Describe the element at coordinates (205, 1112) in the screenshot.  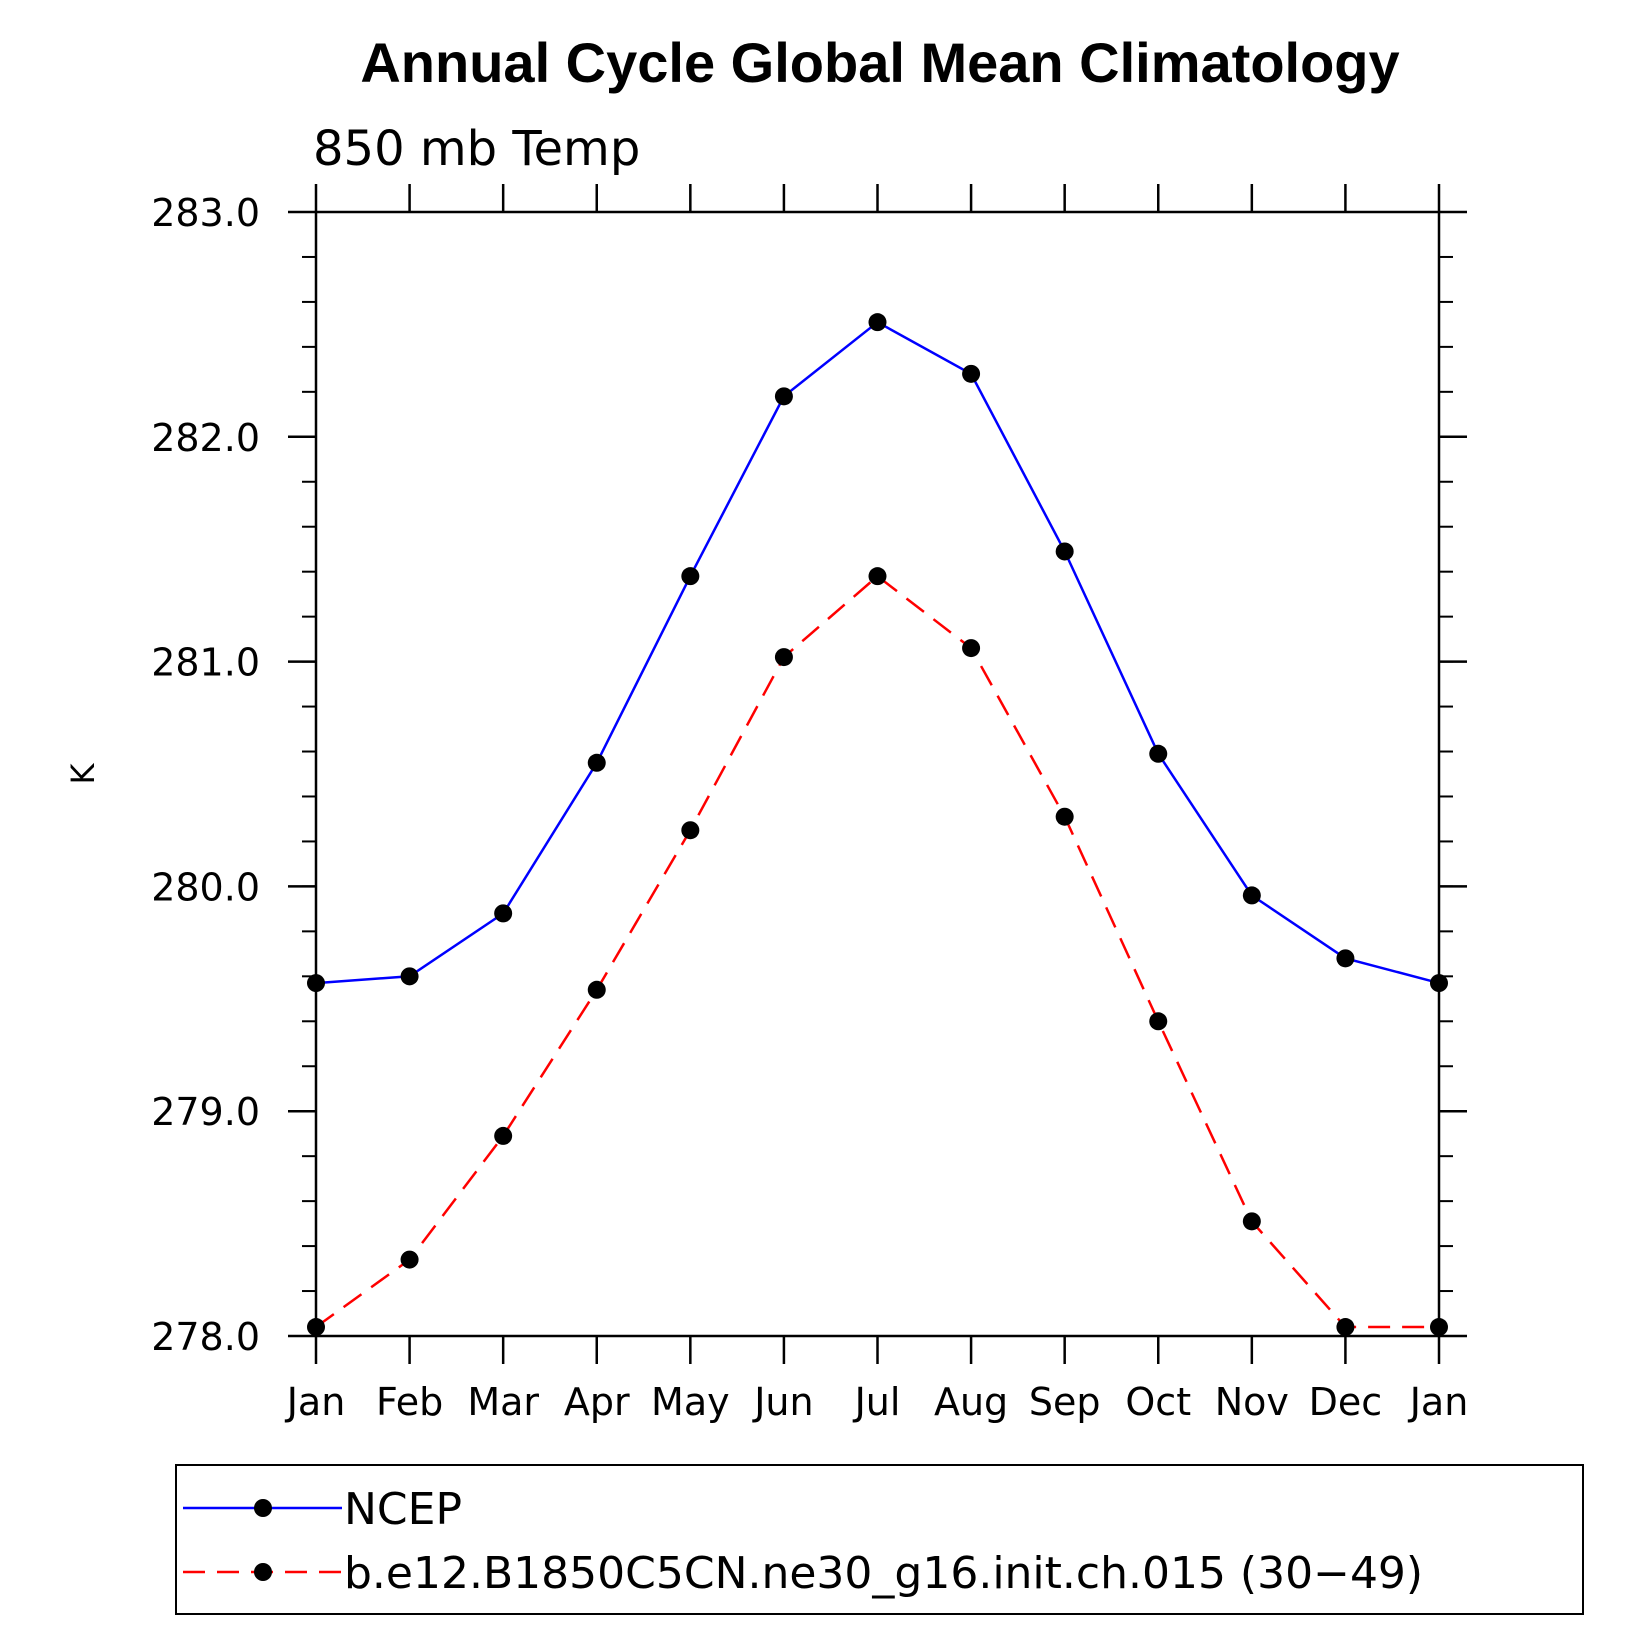
I see `y-tick-label: 279.0` at that location.